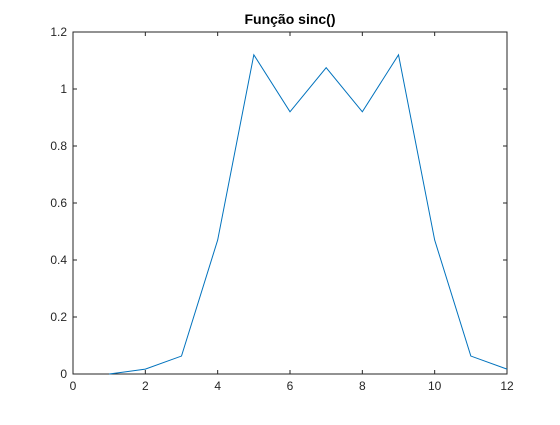  Describe the element at coordinates (217, 386) in the screenshot. I see `x-tick-label: 4` at that location.